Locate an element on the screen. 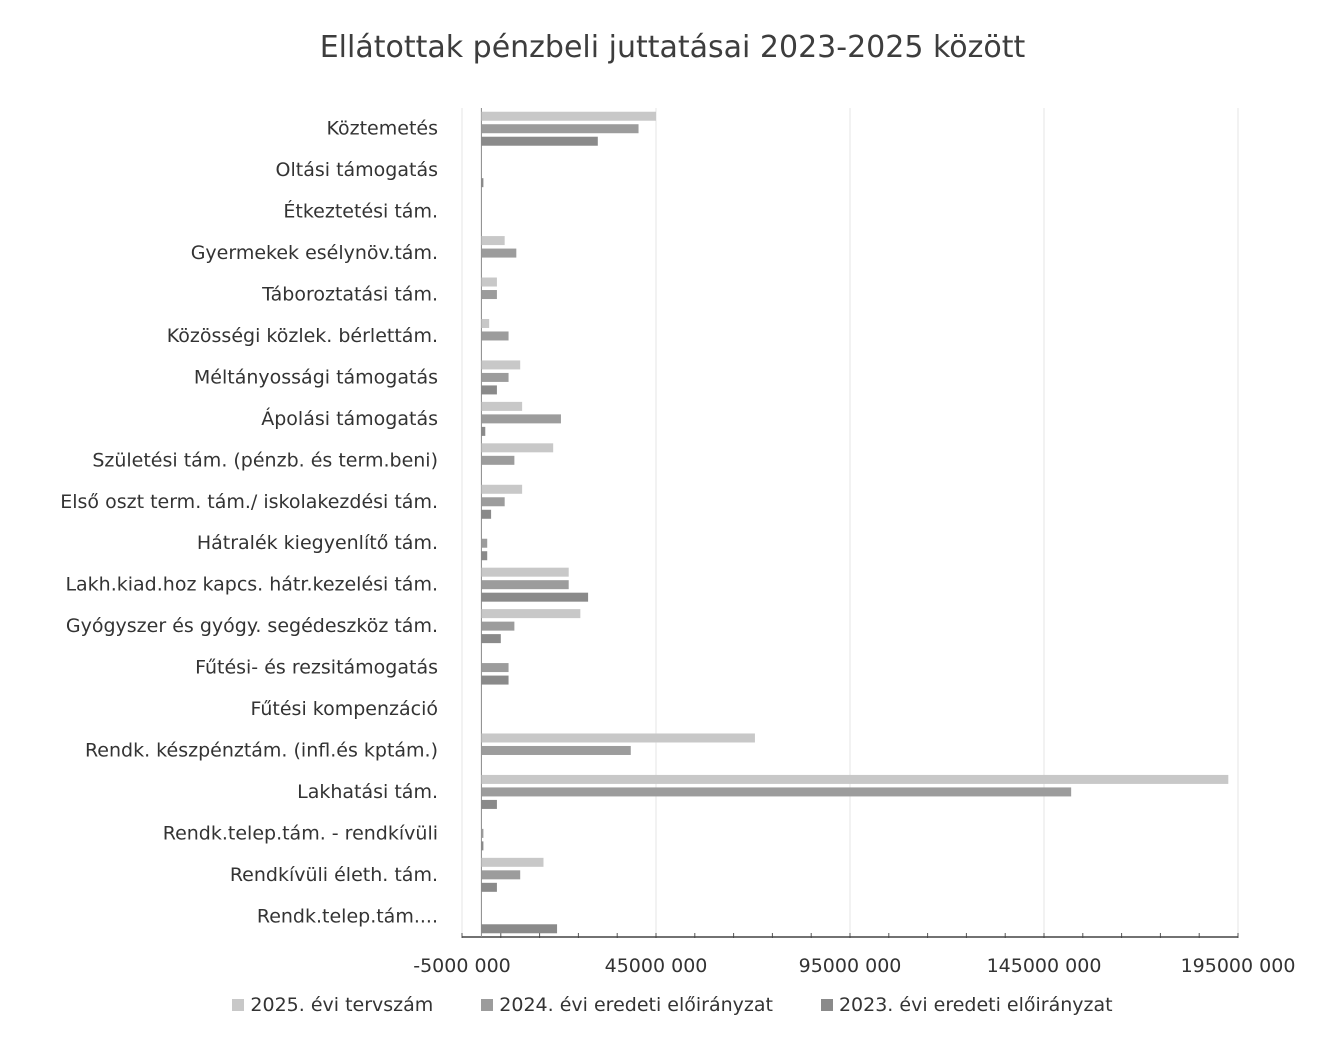 Image resolution: width=1322 pixels, height=1042 pixels. bar-s1-c18 is located at coordinates (501, 875).